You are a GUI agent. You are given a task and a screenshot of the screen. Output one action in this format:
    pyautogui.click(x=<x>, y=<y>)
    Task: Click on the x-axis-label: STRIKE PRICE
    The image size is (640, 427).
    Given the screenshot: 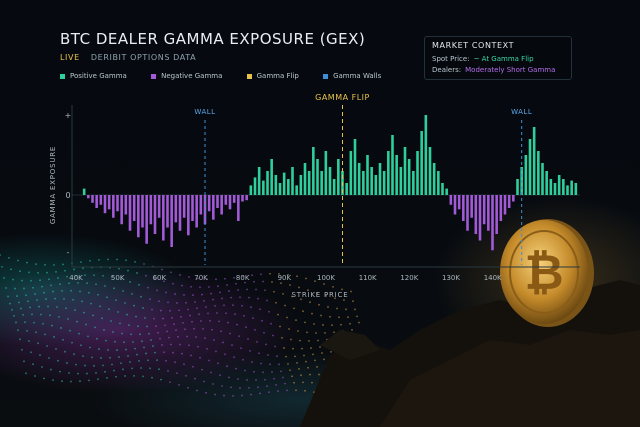 What is the action you would take?
    pyautogui.click(x=320, y=295)
    